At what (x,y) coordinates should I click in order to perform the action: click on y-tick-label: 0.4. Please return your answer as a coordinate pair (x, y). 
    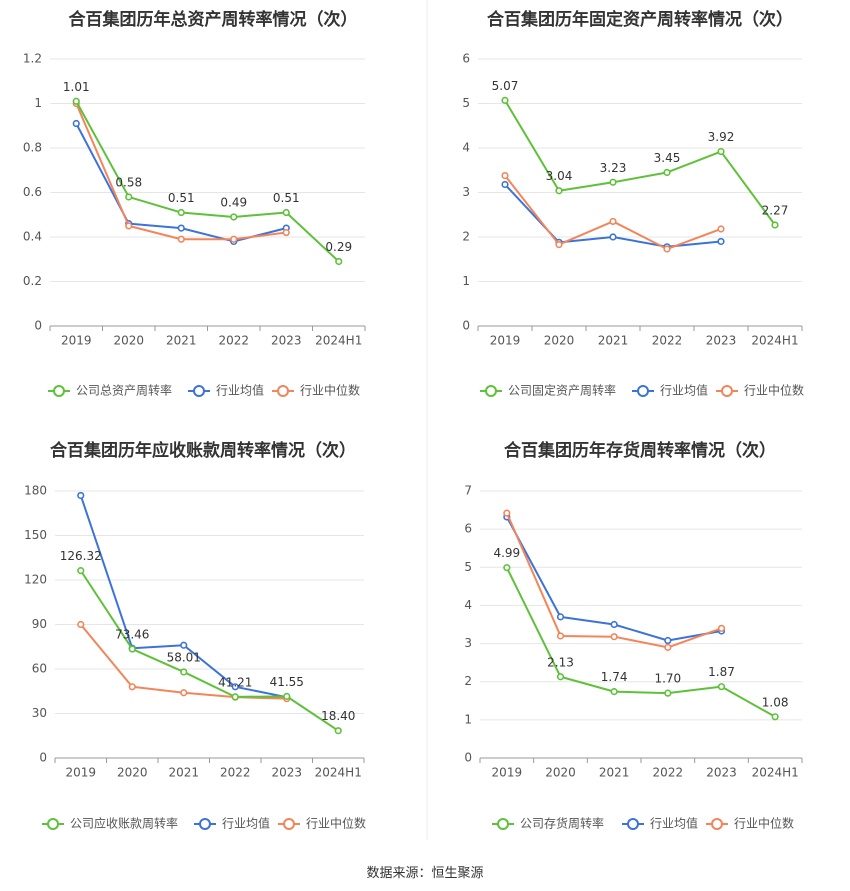
    Looking at the image, I should click on (32, 237).